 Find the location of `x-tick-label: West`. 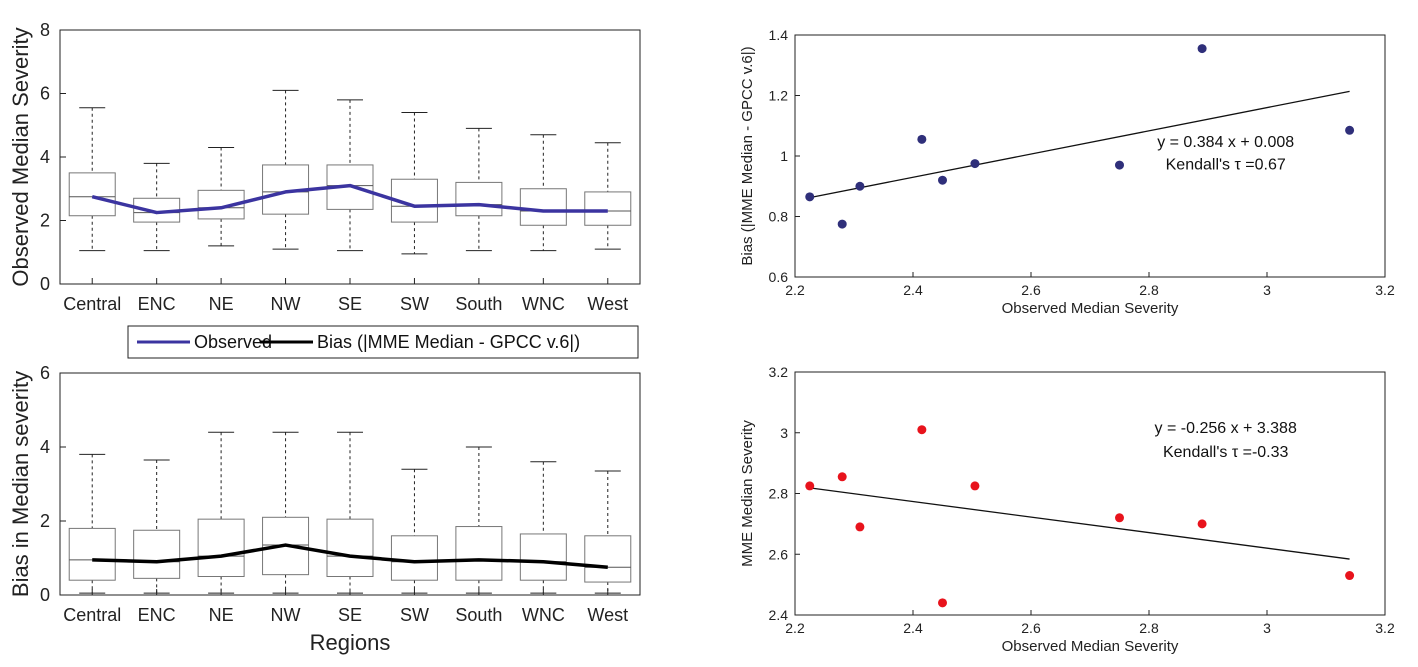

x-tick-label: West is located at coordinates (607, 615).